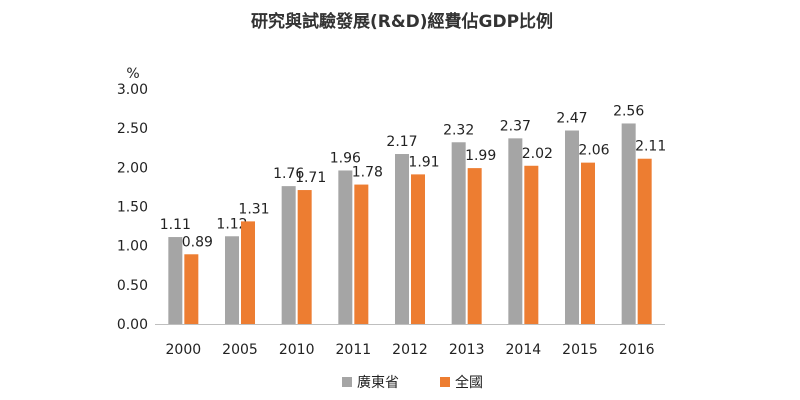 The image size is (800, 400). Describe the element at coordinates (232, 280) in the screenshot. I see `bar-guangdong-2005` at that location.